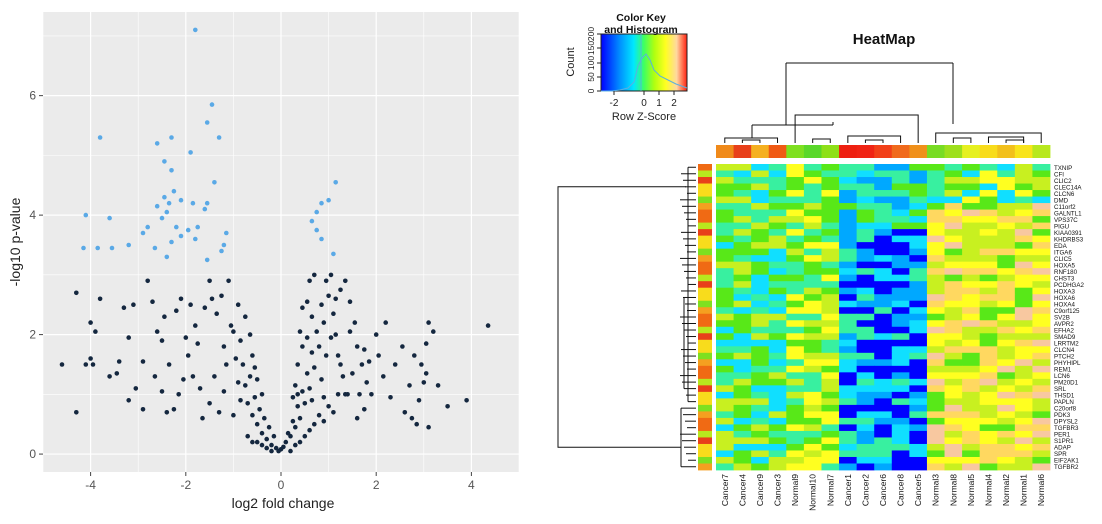 The width and height of the screenshot is (1102, 524). I want to click on row-label: CFI, so click(1059, 174).